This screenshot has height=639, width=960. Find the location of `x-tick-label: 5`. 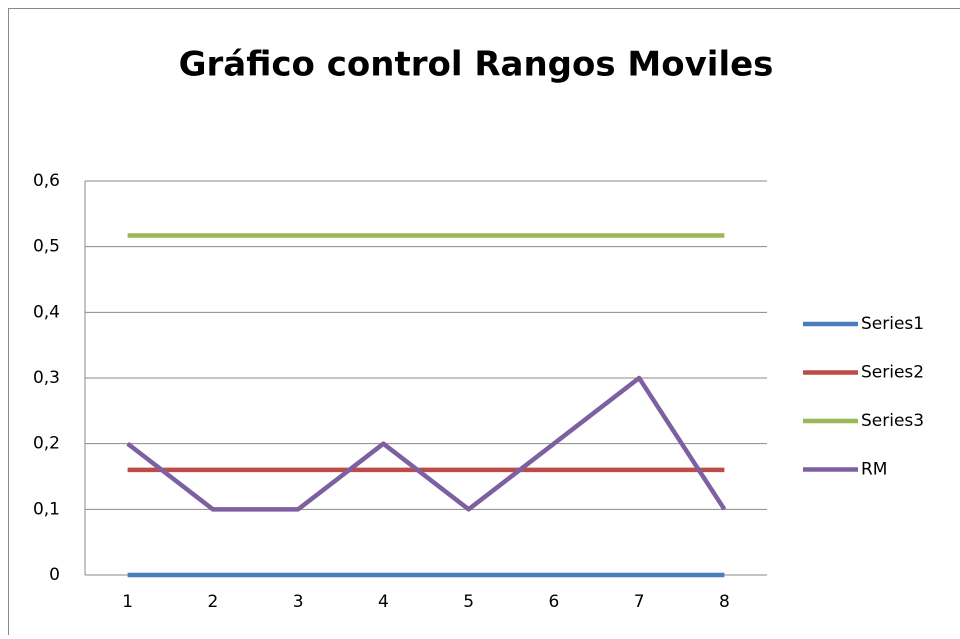

x-tick-label: 5 is located at coordinates (468, 602).